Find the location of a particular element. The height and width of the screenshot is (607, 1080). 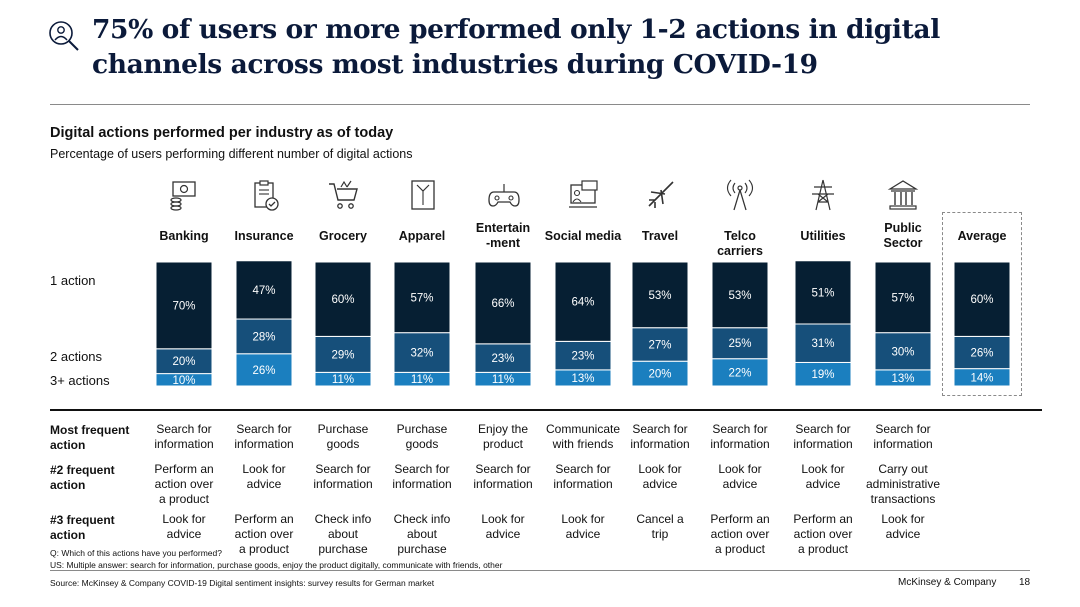

bar-label-2-series-1: 29% is located at coordinates (342, 355).